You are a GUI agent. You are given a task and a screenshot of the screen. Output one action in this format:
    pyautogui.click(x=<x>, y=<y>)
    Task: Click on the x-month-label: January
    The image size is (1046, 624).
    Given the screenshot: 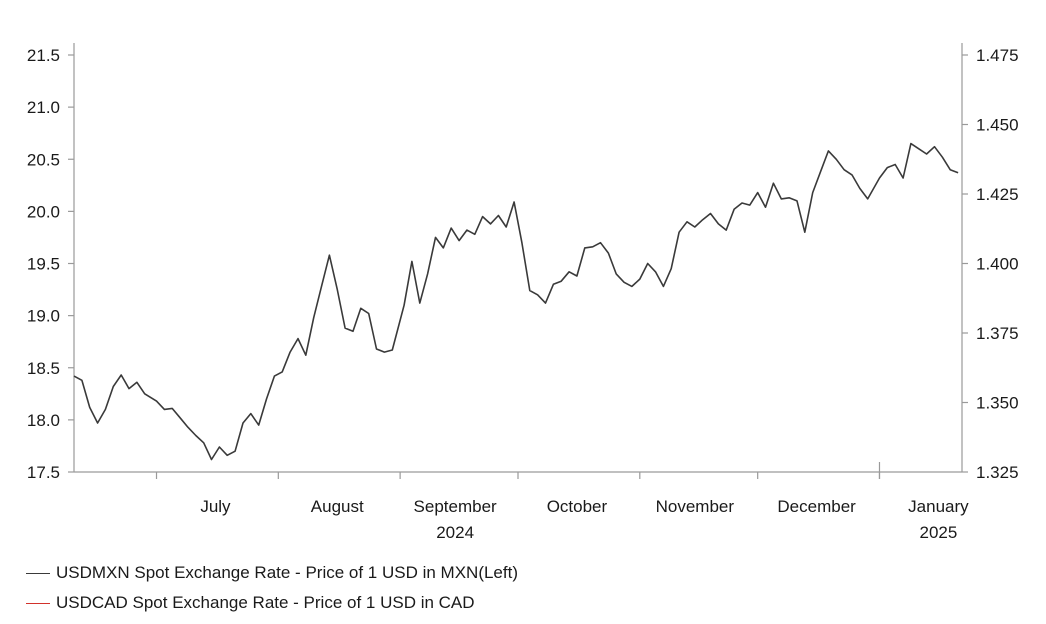 What is the action you would take?
    pyautogui.click(x=938, y=506)
    